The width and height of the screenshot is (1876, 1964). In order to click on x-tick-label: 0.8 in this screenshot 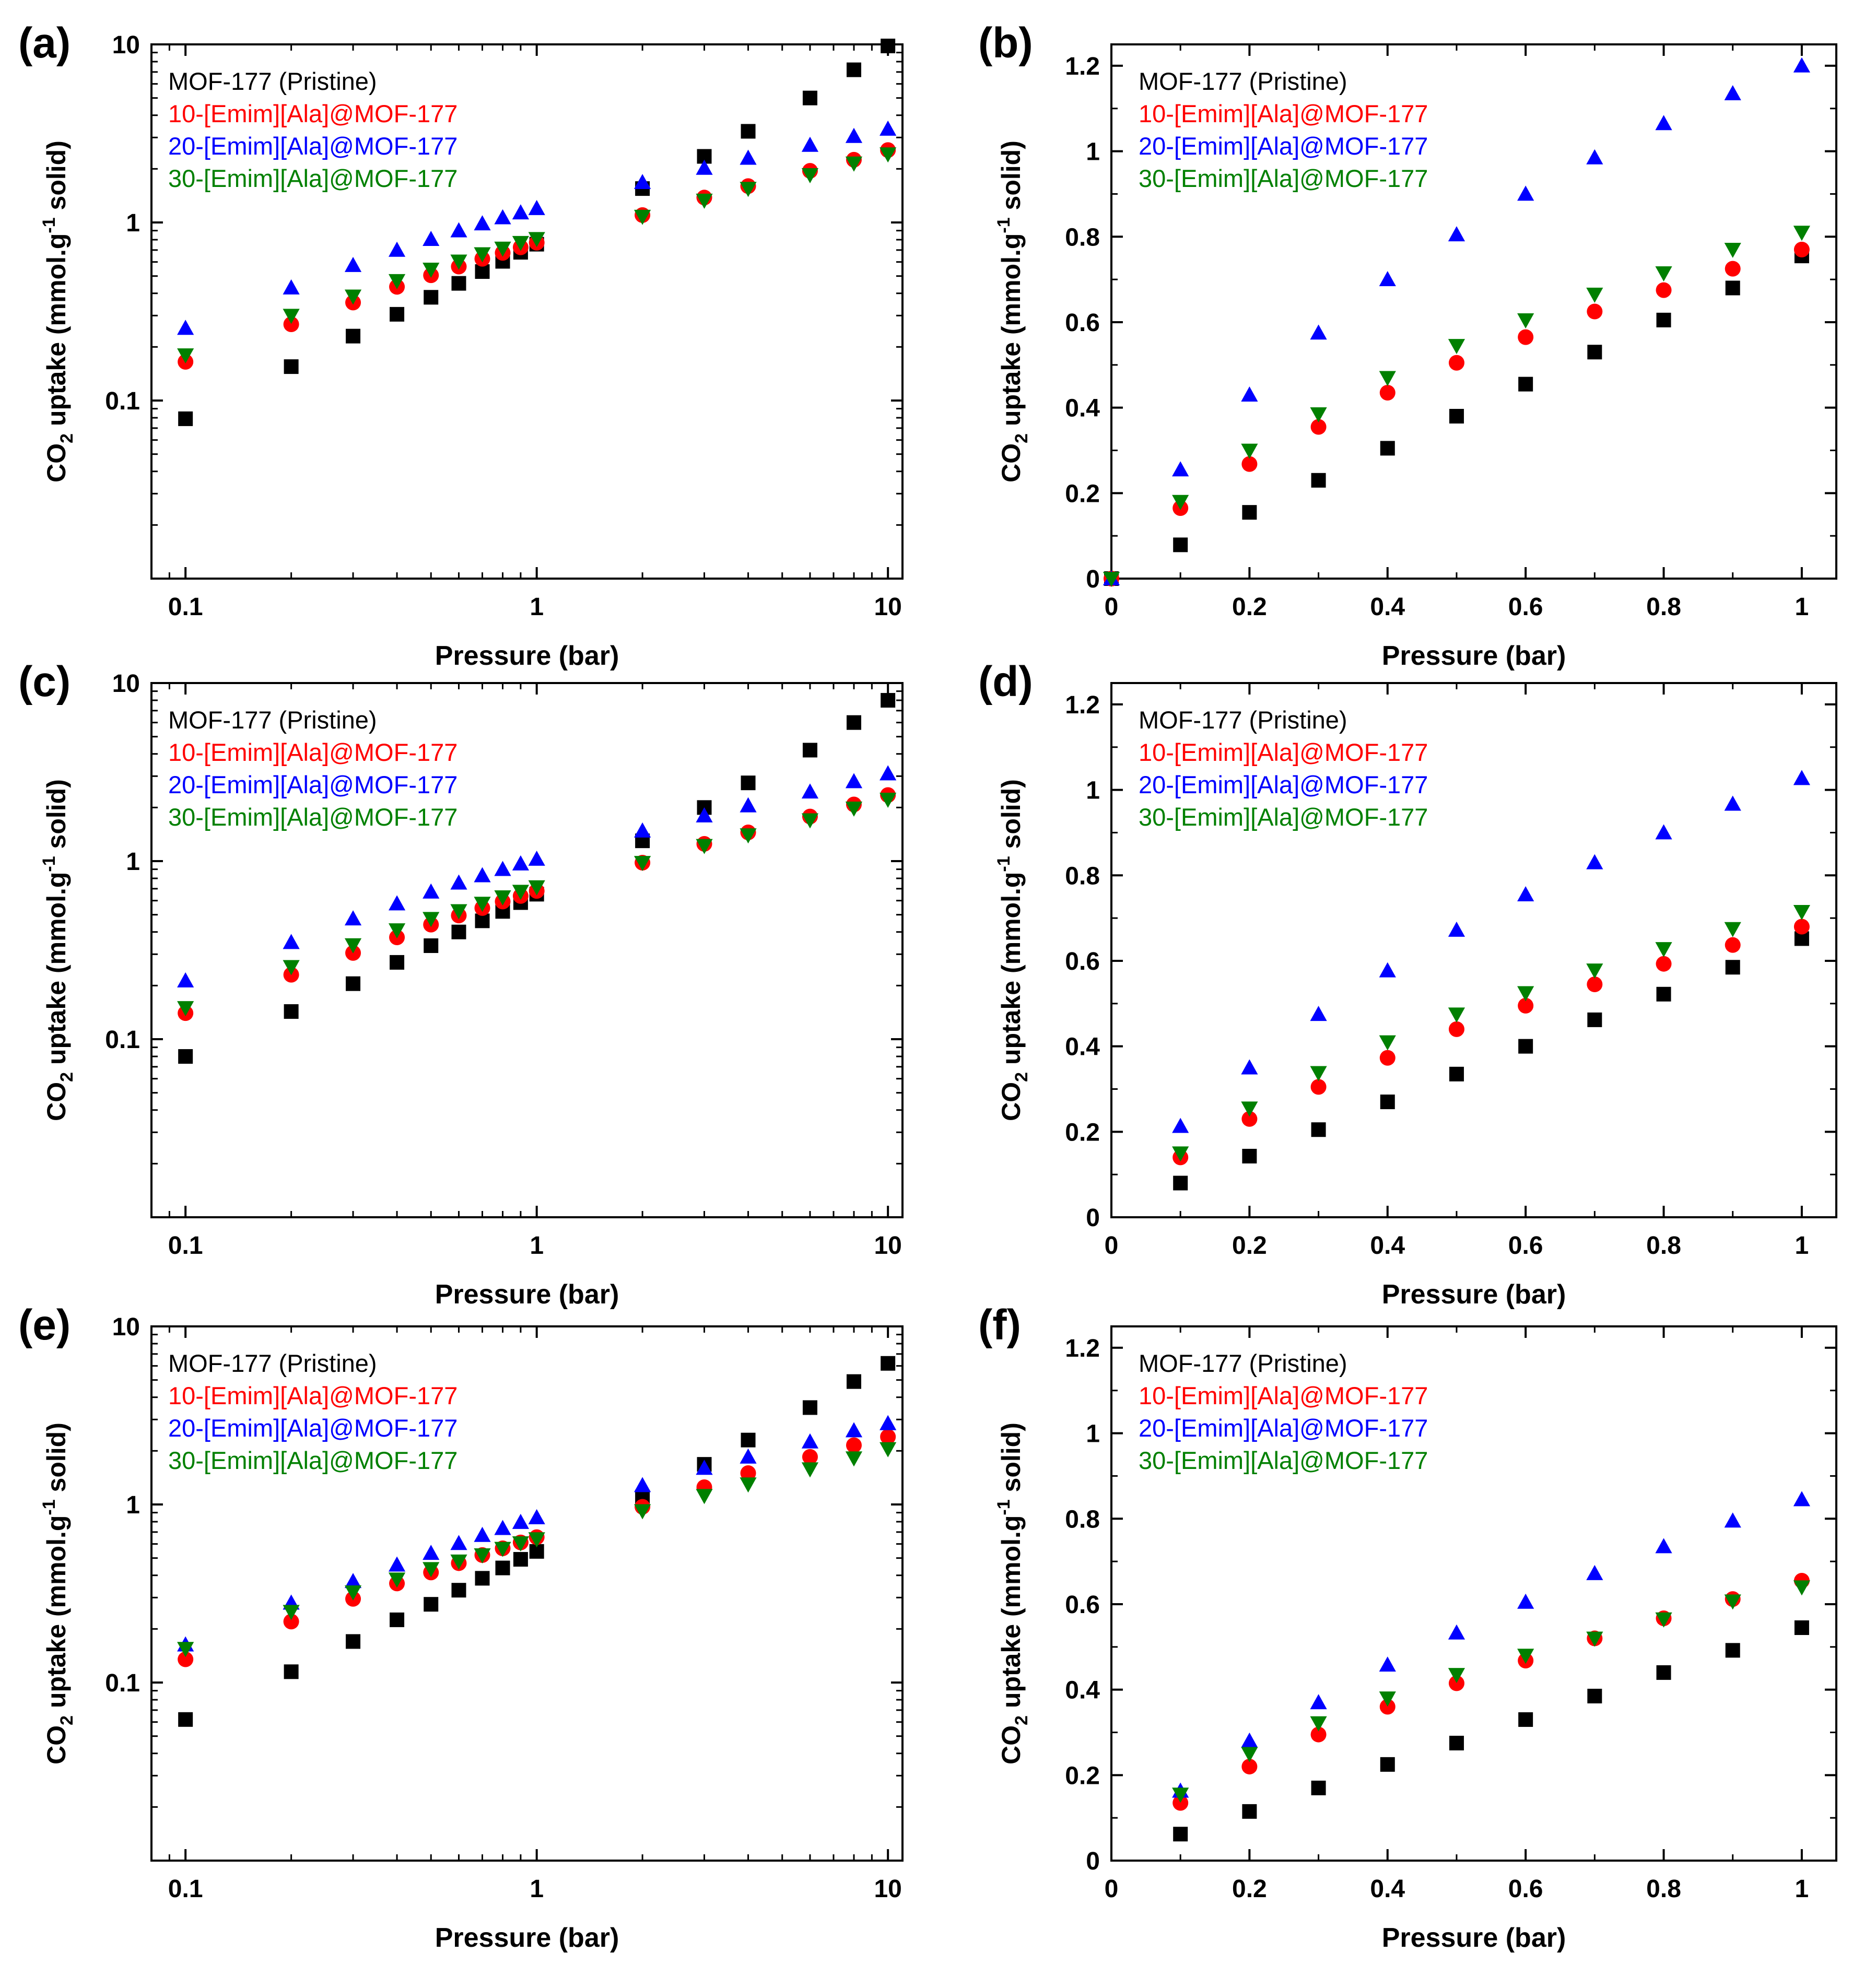, I will do `click(1664, 1889)`.